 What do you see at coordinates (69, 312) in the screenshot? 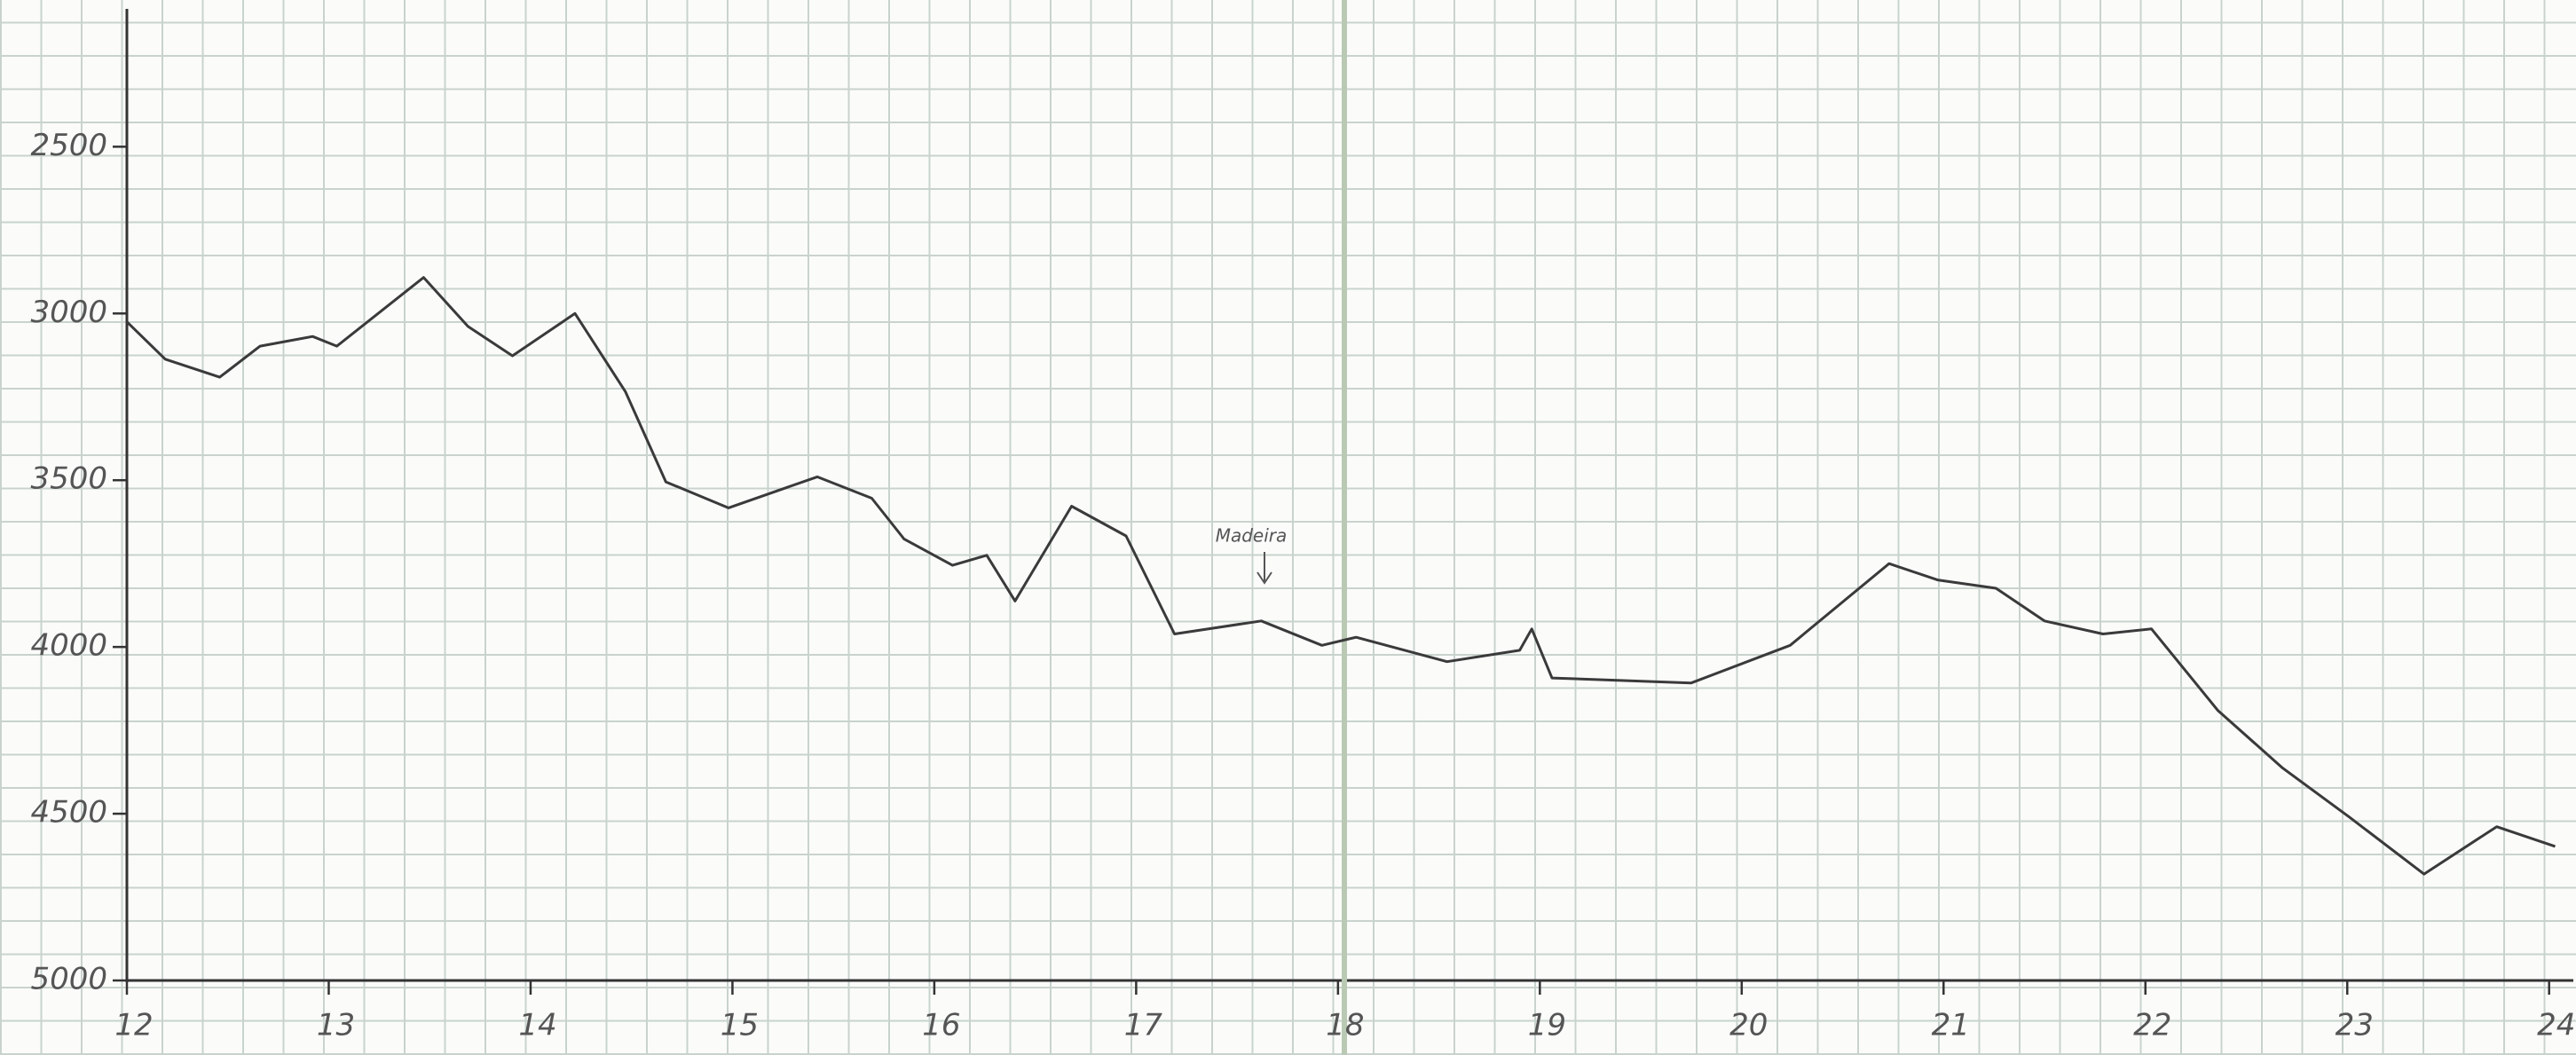
I see `y-tick-label: 3000` at bounding box center [69, 312].